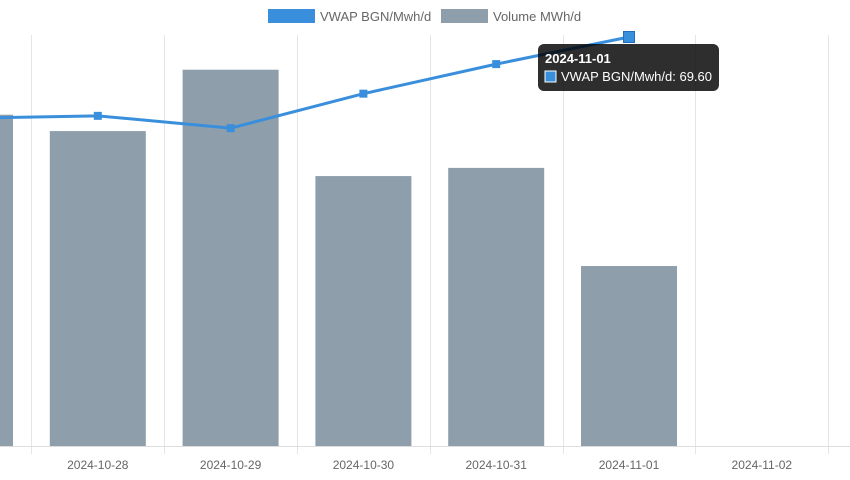 The image size is (850, 480). What do you see at coordinates (291, 16) in the screenshot?
I see `legend-swatch-vwap` at bounding box center [291, 16].